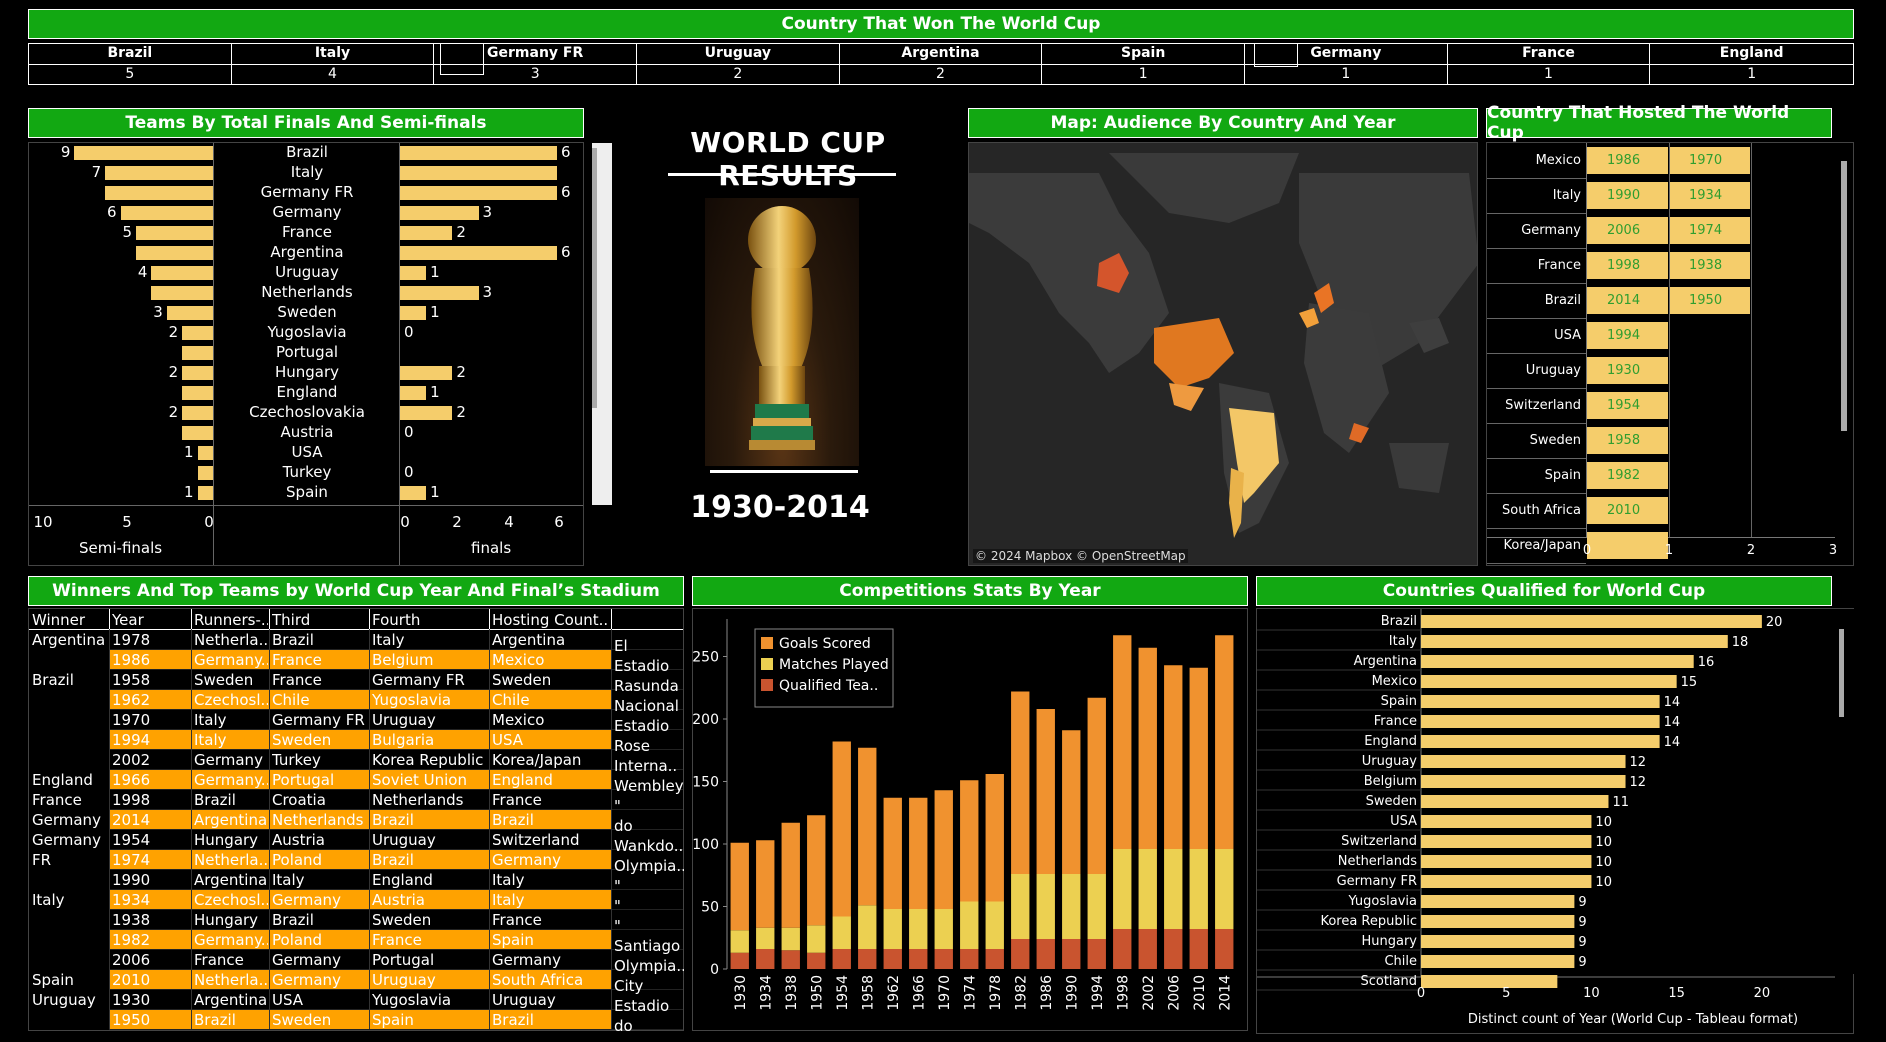 This screenshot has width=1886, height=1042. Describe the element at coordinates (649, 846) in the screenshot. I see `table-cell-stadium: Wankdo..` at that location.